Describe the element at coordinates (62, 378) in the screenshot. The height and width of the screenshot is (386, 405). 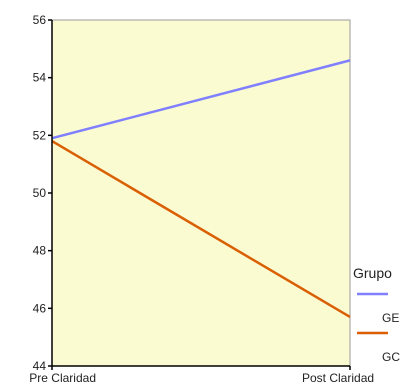
I see `x-category-label: Pre Claridad` at that location.